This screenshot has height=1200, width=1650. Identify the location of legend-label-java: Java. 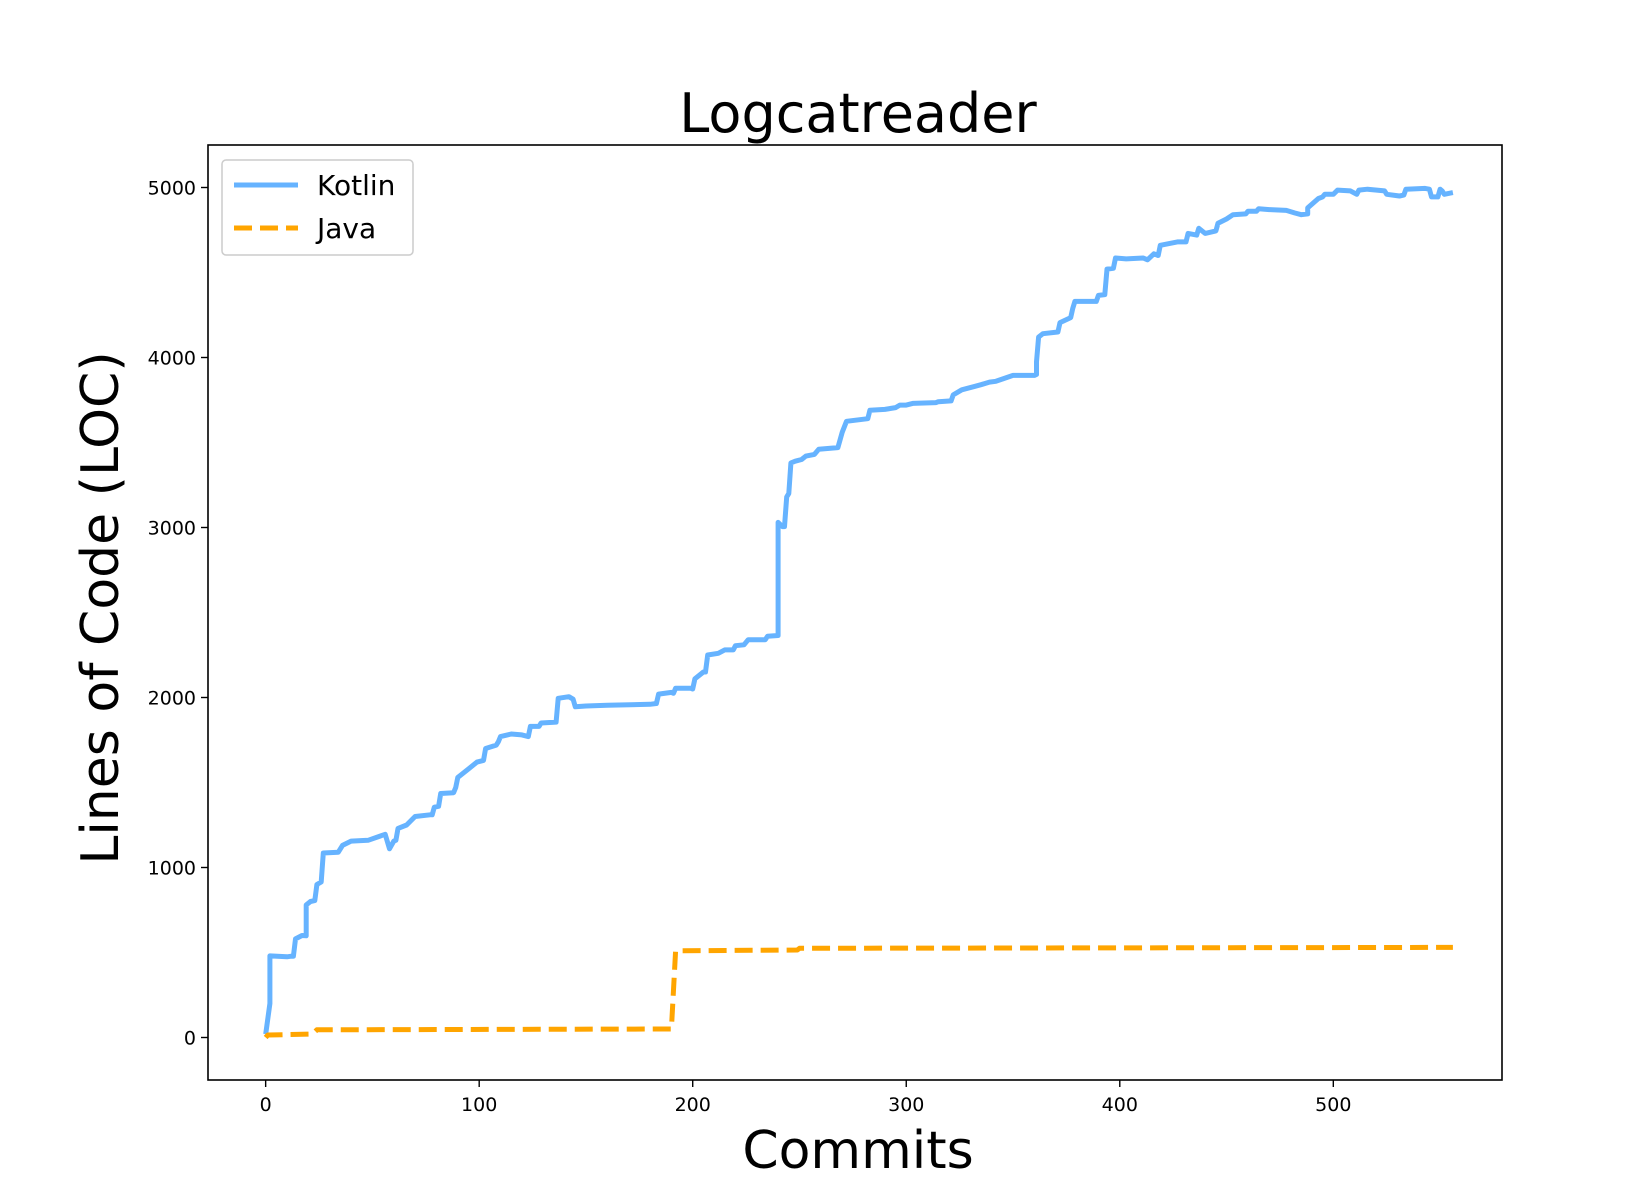
(345, 228).